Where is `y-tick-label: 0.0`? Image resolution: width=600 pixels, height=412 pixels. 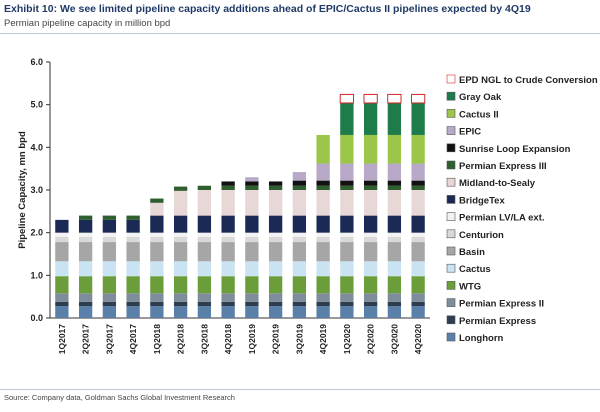 y-tick-label: 0.0 is located at coordinates (36, 318).